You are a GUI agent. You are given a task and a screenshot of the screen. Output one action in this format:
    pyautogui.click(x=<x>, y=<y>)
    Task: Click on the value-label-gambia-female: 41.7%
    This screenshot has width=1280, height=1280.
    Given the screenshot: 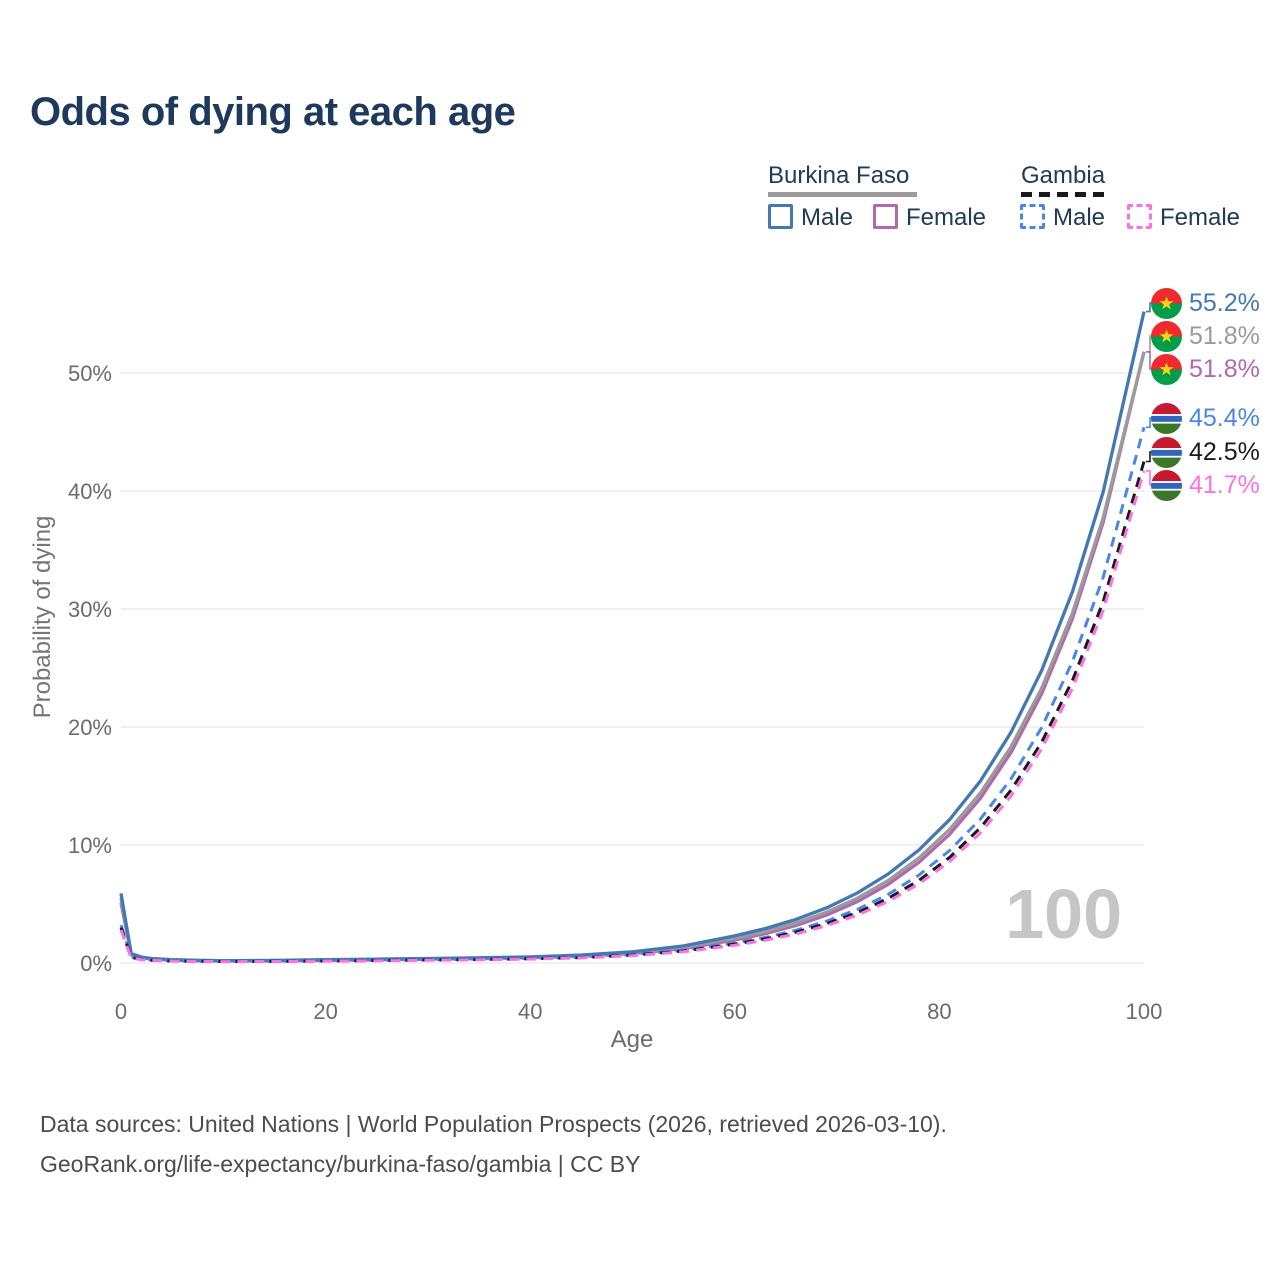 What is the action you would take?
    pyautogui.click(x=1205, y=485)
    